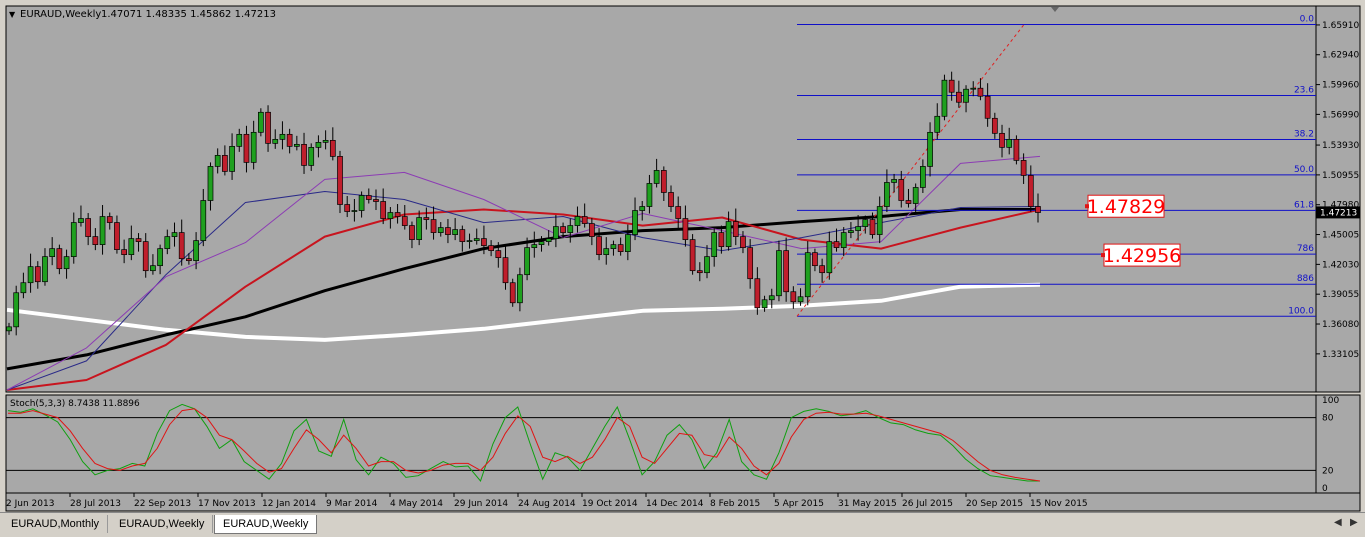 This screenshot has height=537, width=1365. Describe the element at coordinates (1301, 311) in the screenshot. I see `fibo-level-label: 100.0` at that location.